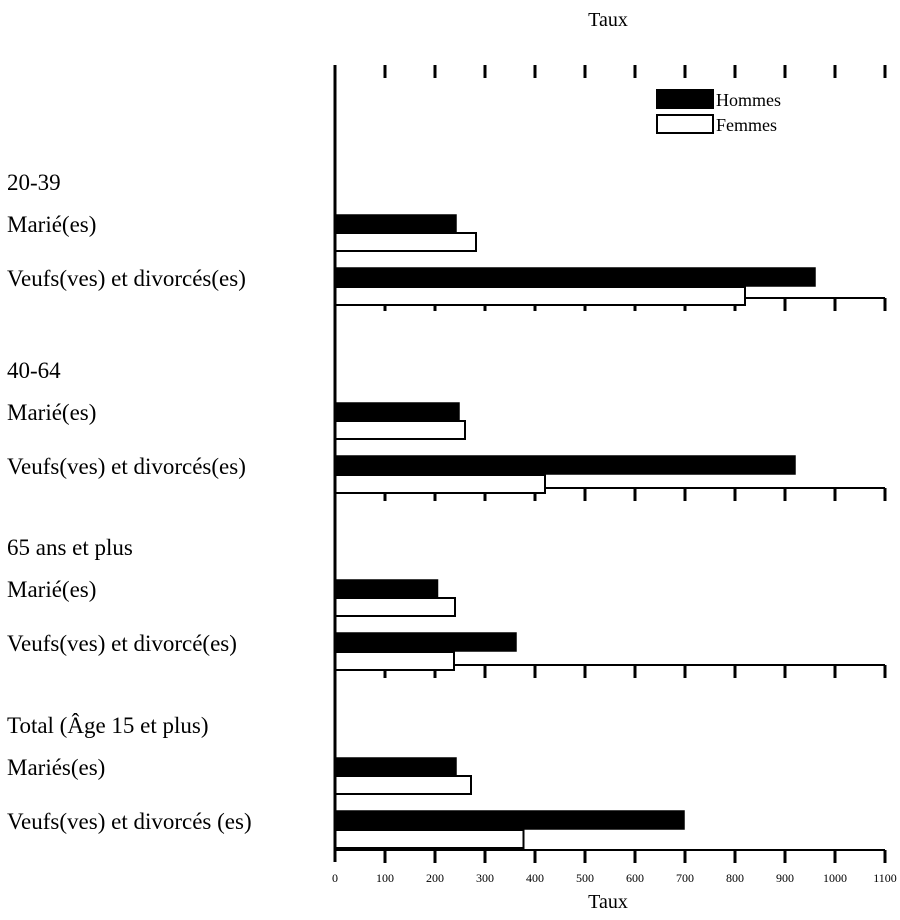  Describe the element at coordinates (885, 878) in the screenshot. I see `tick-label-1100: 1100` at that location.